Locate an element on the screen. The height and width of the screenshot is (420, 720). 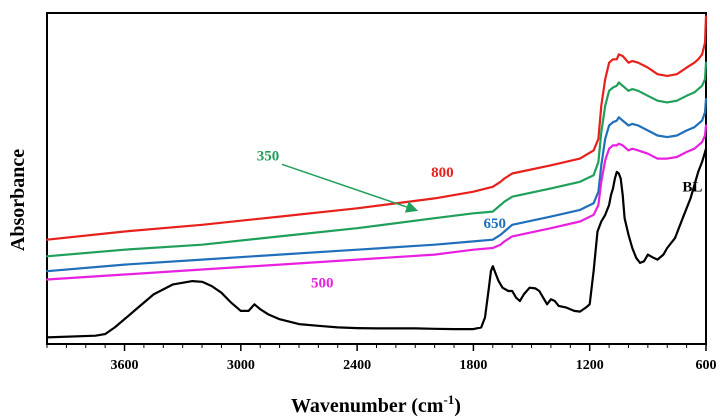
x-tick-label: 3000 is located at coordinates (241, 365).